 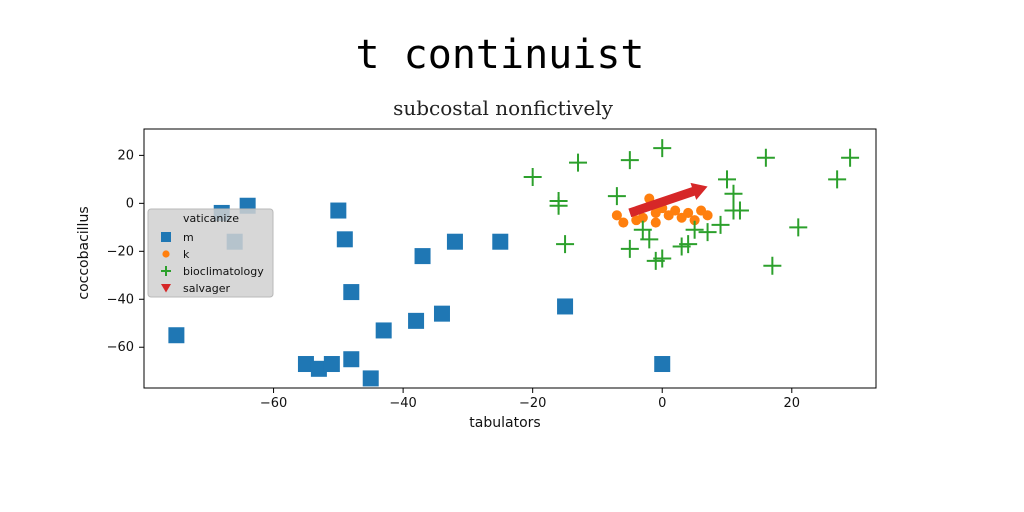 What do you see at coordinates (273, 403) in the screenshot?
I see `x-tick-label: −60` at bounding box center [273, 403].